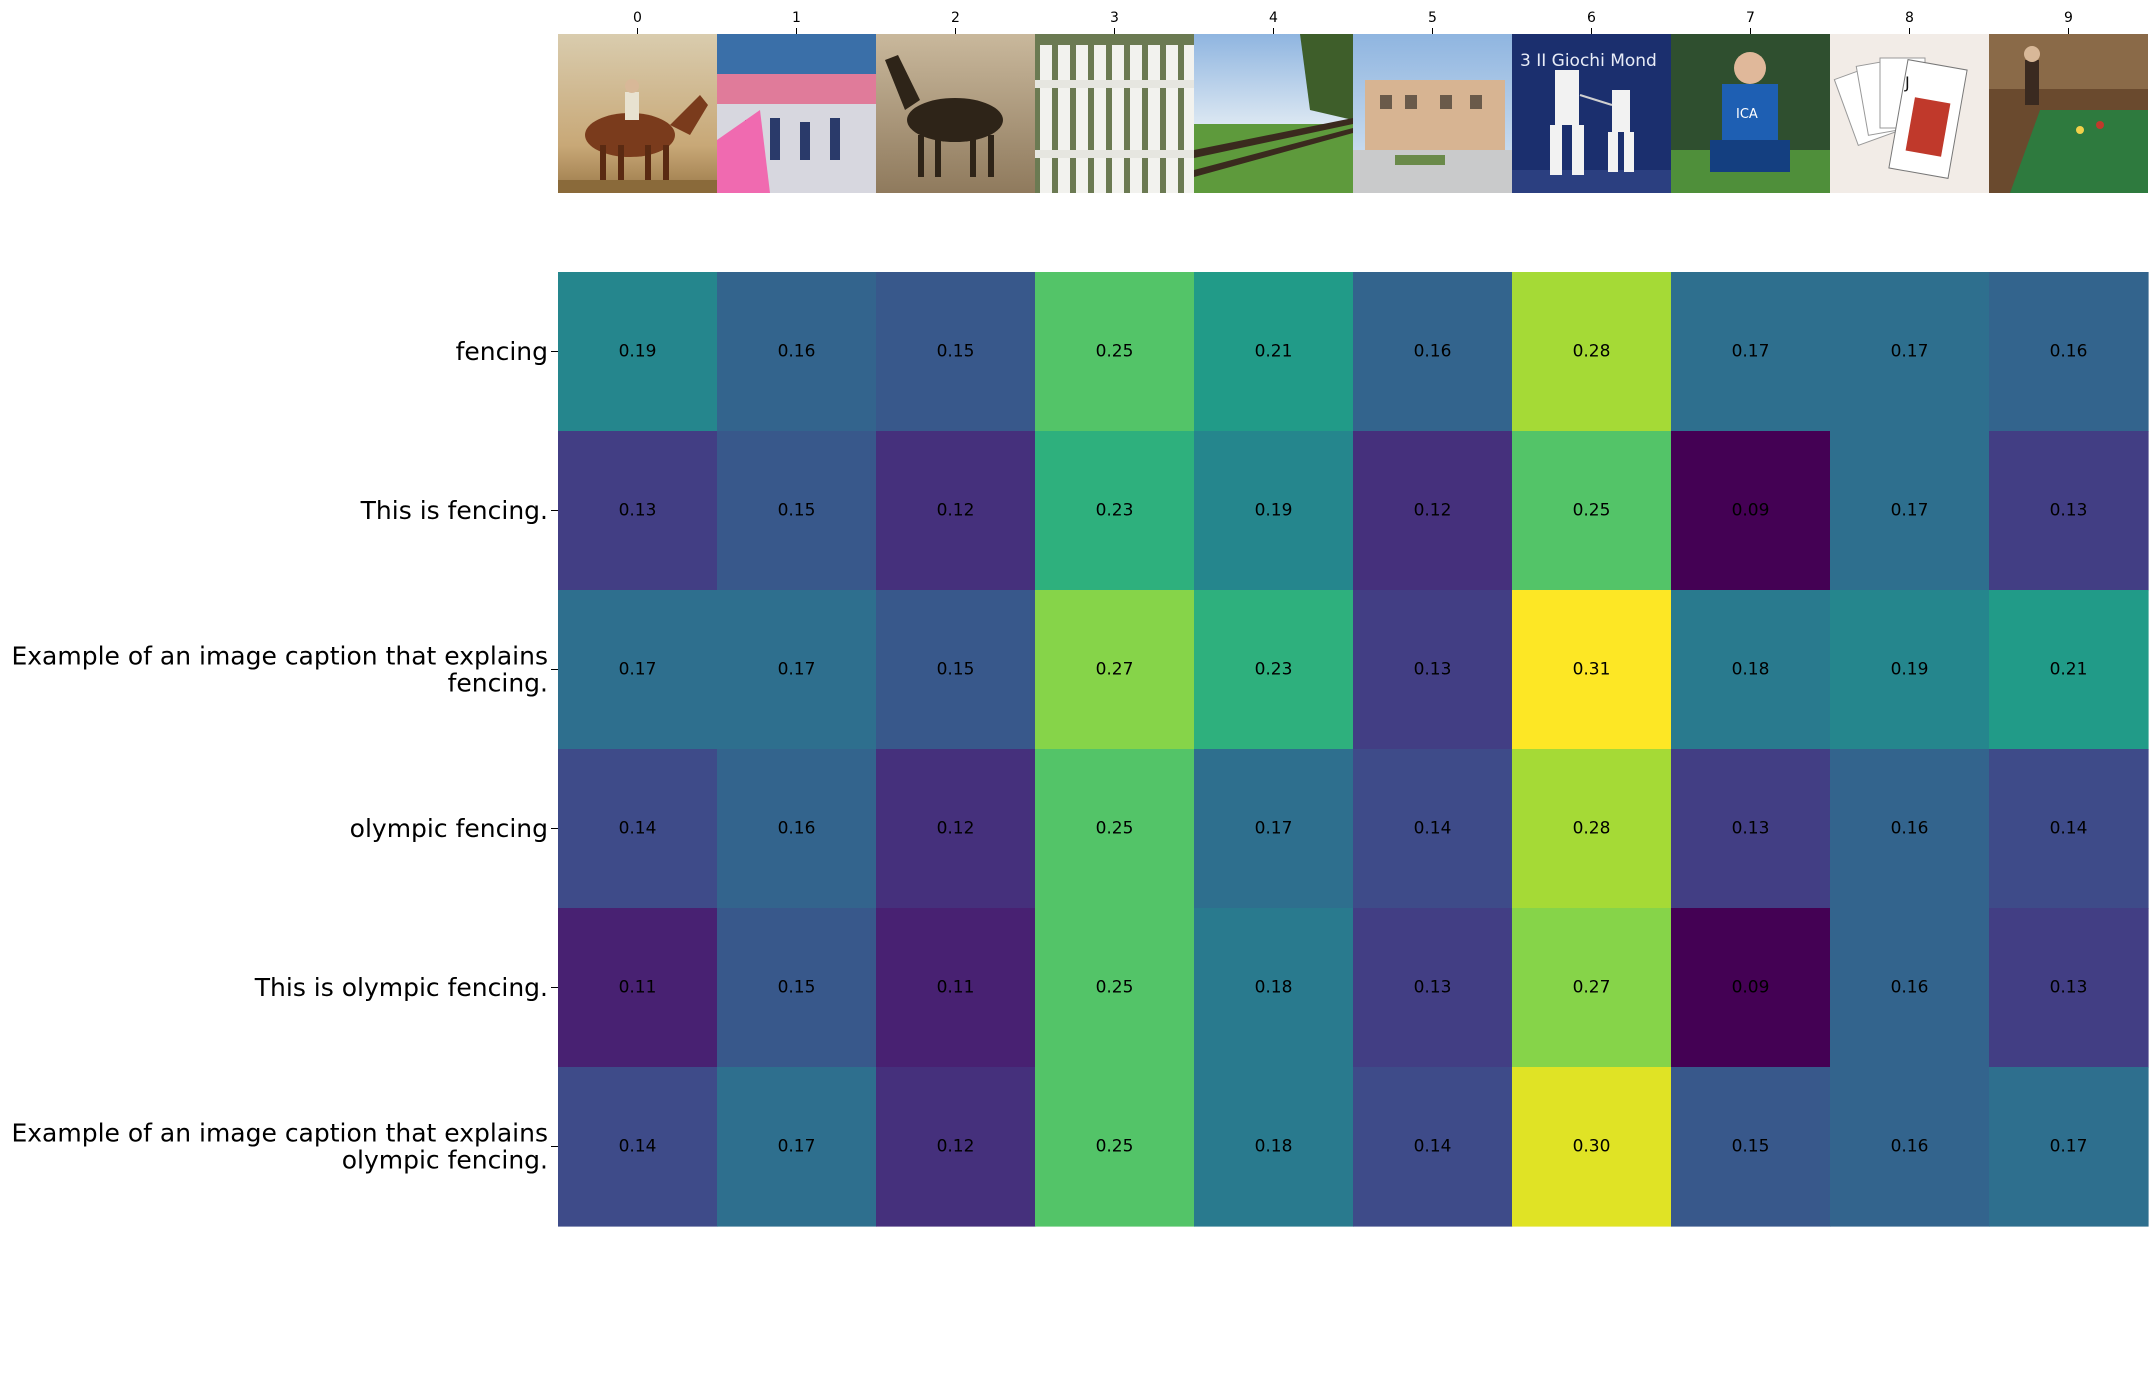 This screenshot has width=2150, height=1390. I want to click on thumbnail-7-goalkeeper: ICA, so click(1750, 113).